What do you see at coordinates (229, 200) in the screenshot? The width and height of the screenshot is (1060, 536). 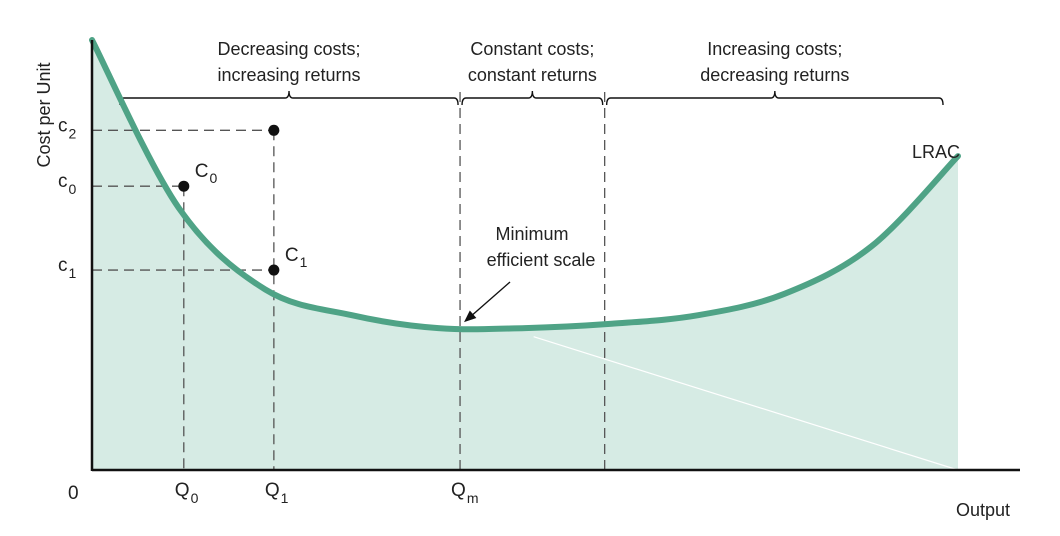 I see `points-layer` at bounding box center [229, 200].